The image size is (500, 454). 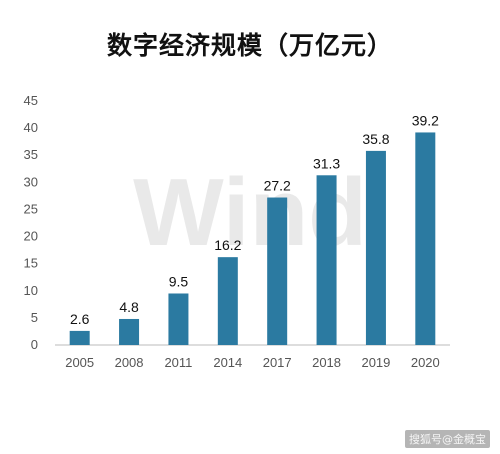 What do you see at coordinates (425, 120) in the screenshot?
I see `data-label-2020: 39.2` at bounding box center [425, 120].